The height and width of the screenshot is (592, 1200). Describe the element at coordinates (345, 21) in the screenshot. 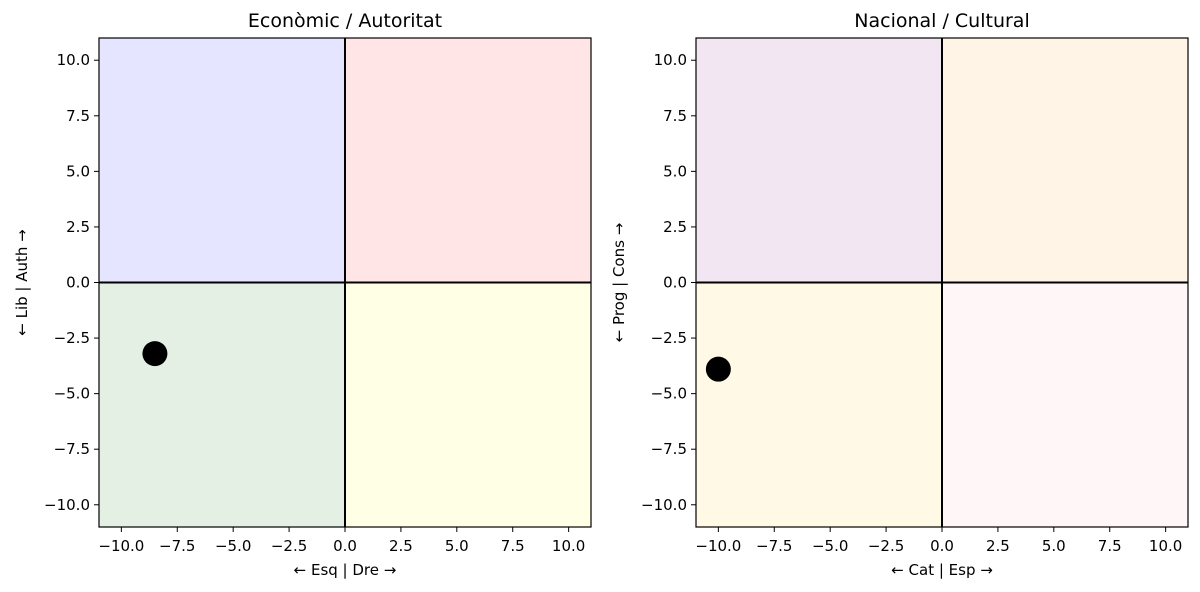

I see `chart-title: Econòmic / Autoritat` at that location.